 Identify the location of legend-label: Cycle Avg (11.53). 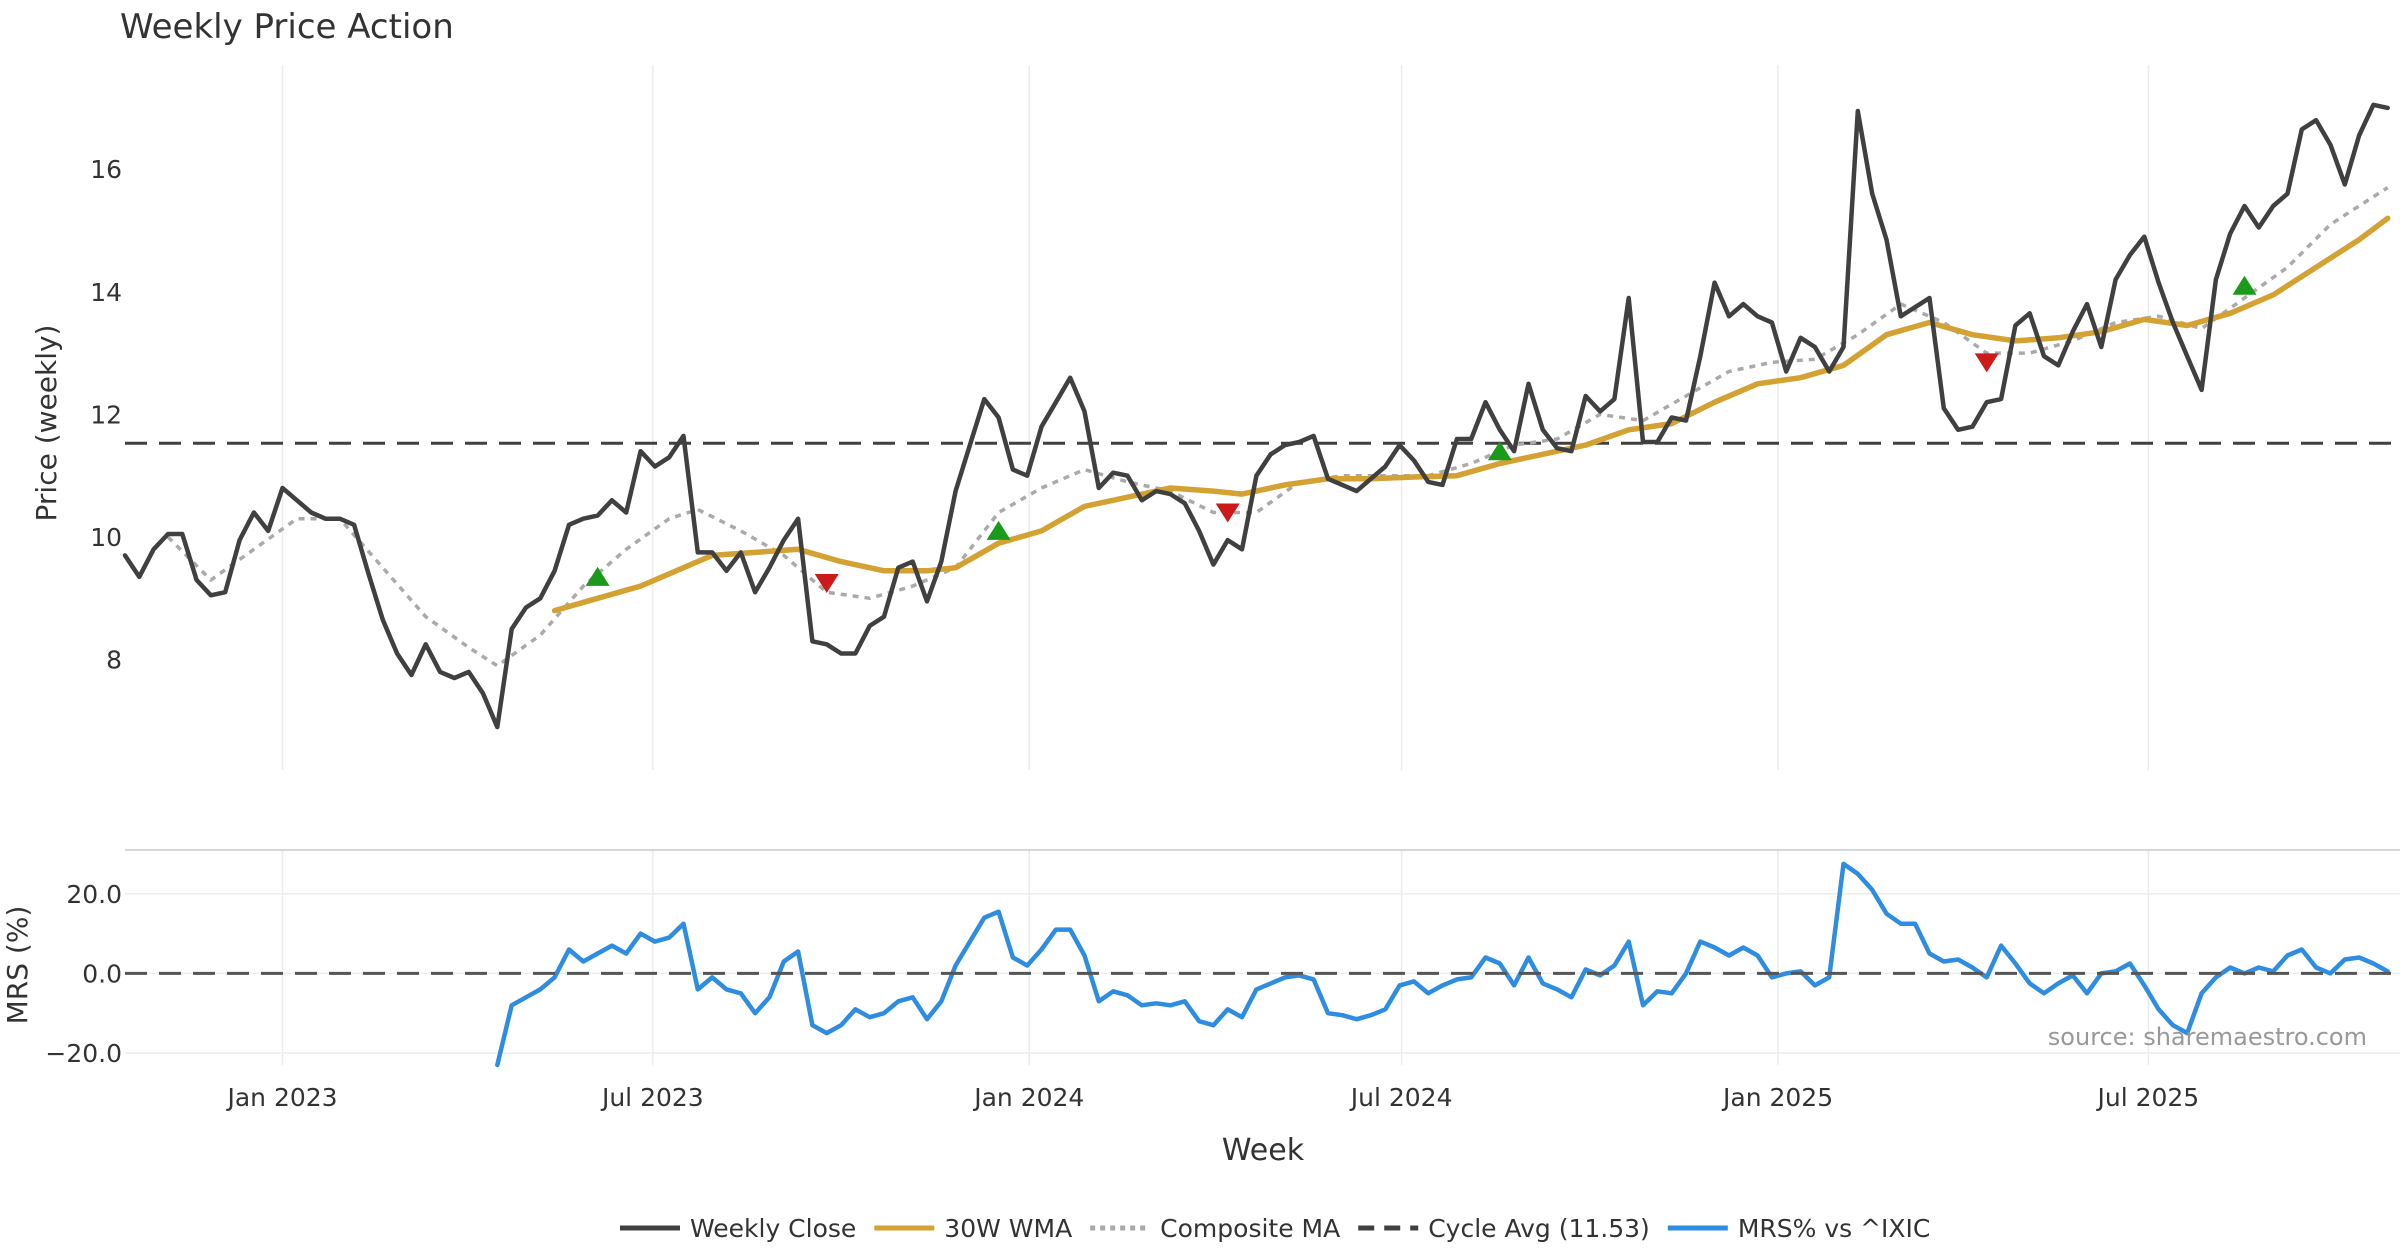
(1539, 1228).